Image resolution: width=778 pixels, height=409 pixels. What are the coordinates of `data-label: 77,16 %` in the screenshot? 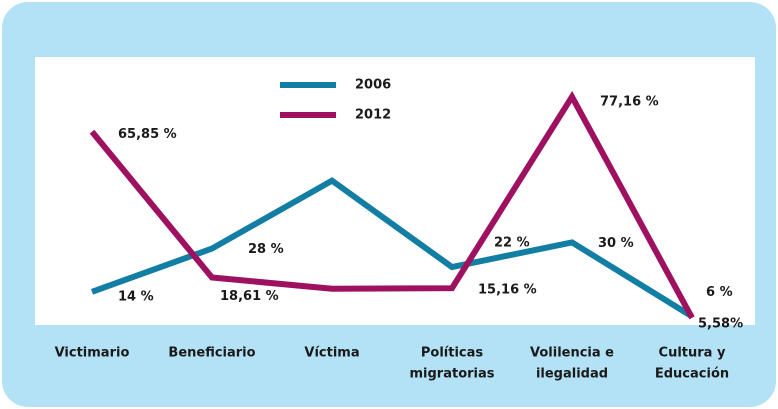 It's located at (629, 101).